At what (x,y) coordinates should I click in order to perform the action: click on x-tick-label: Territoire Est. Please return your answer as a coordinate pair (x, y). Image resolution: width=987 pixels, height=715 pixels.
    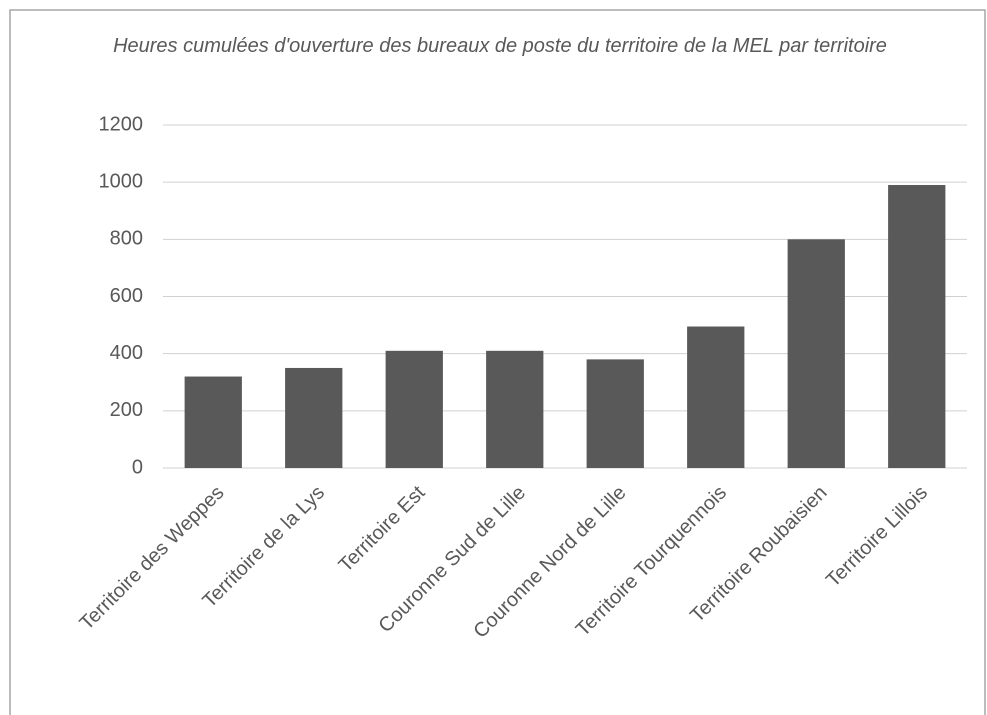
    Looking at the image, I should click on (382, 528).